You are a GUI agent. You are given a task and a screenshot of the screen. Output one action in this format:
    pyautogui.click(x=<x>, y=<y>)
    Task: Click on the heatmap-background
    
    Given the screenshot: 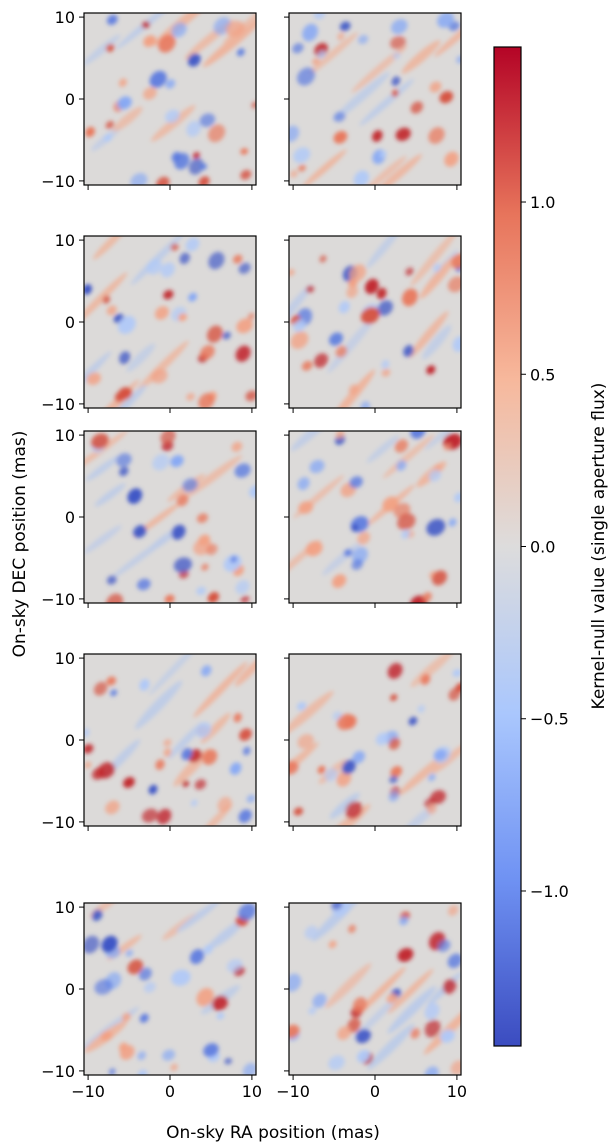 What is the action you would take?
    pyautogui.click(x=170, y=322)
    